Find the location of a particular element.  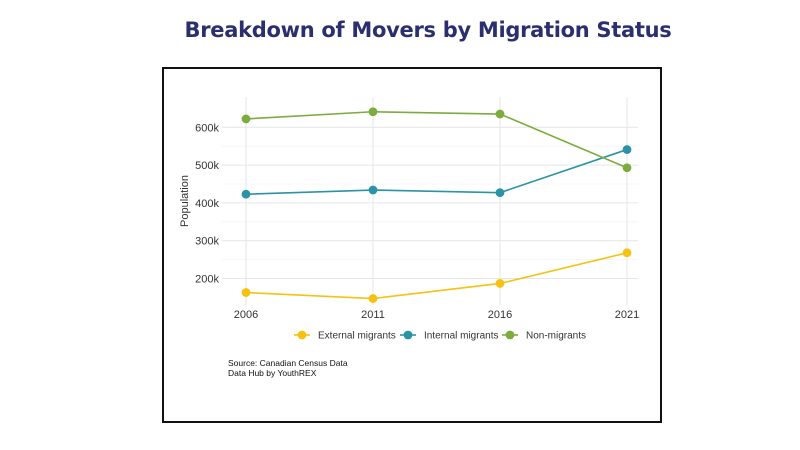

x-axis-ticks: 2006 2011 2016 2021 is located at coordinates (436, 315).